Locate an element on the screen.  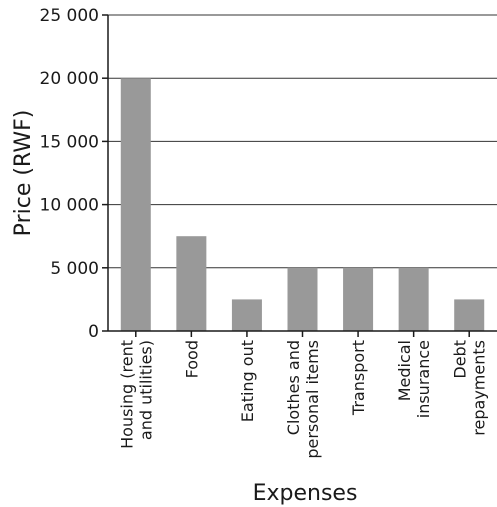
y-tick-label: 20 000 is located at coordinates (69, 79).